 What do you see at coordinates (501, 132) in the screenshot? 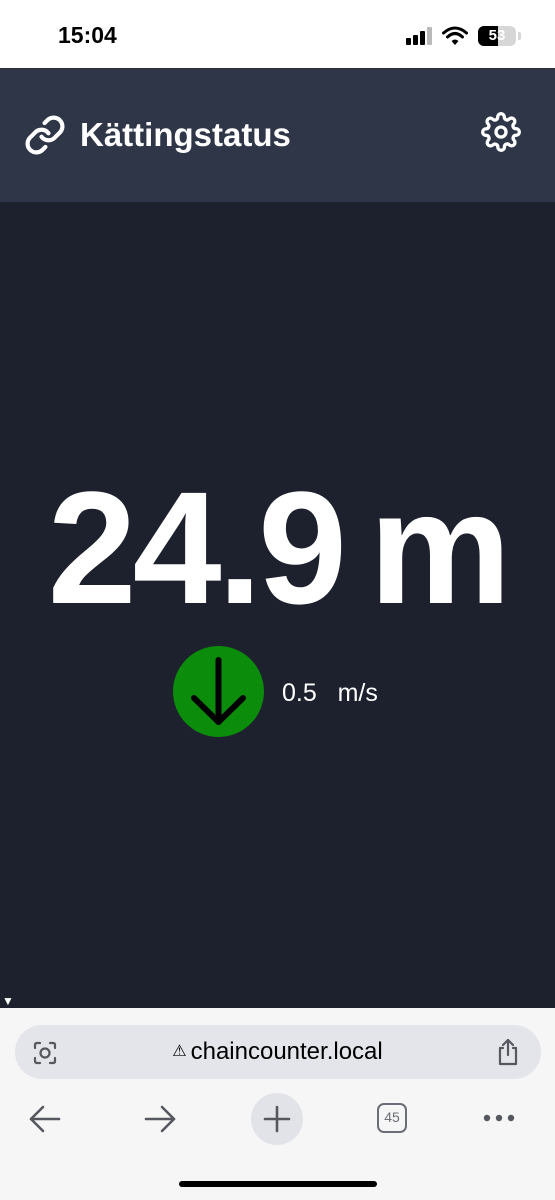
I see `gear-icon` at bounding box center [501, 132].